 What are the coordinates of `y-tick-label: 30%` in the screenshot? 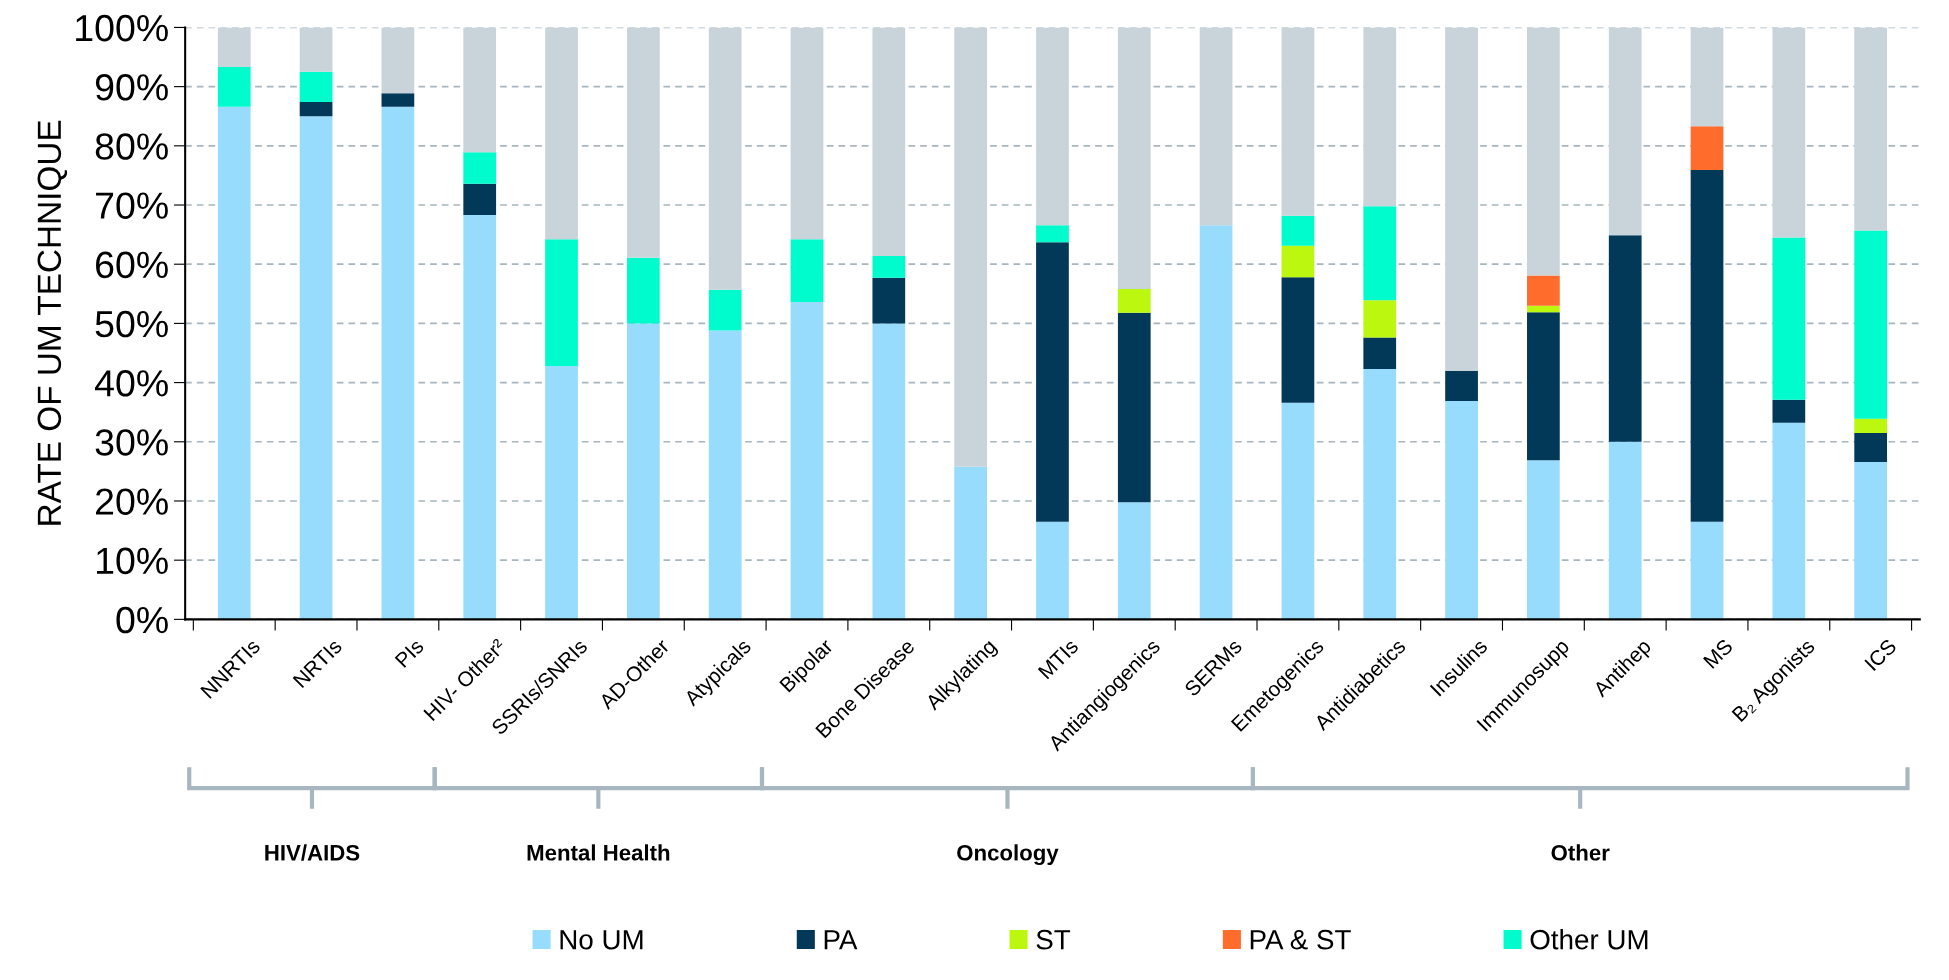 It's located at (131, 442).